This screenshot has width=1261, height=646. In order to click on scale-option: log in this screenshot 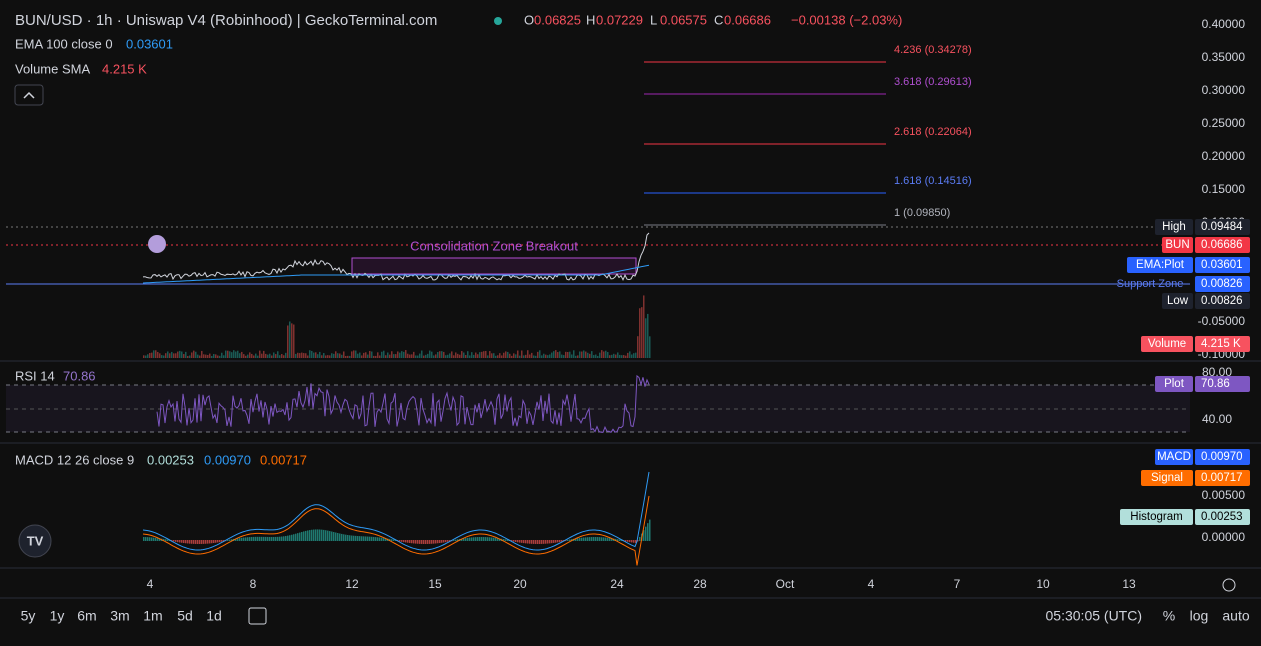, I will do `click(1199, 616)`.